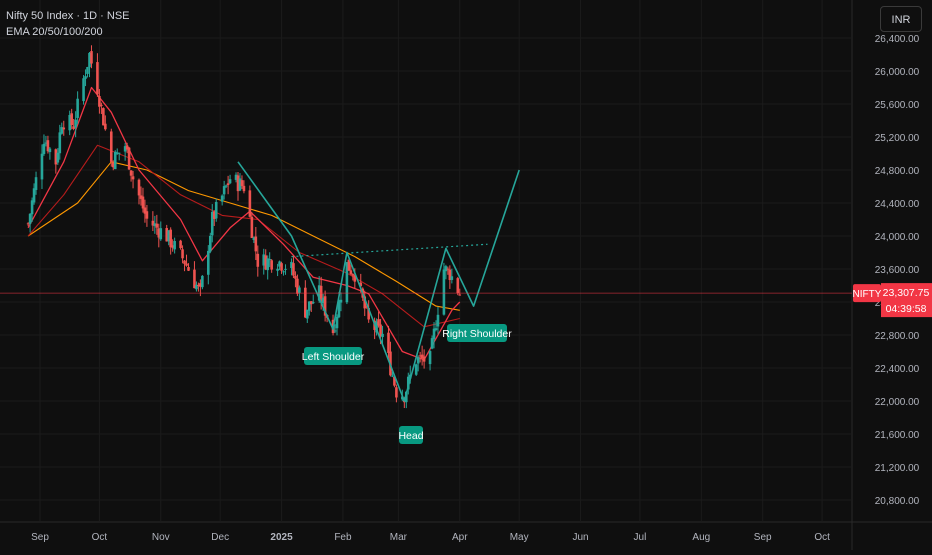  What do you see at coordinates (54, 32) in the screenshot?
I see `indicator-legend: EMA 20/50/100/200` at bounding box center [54, 32].